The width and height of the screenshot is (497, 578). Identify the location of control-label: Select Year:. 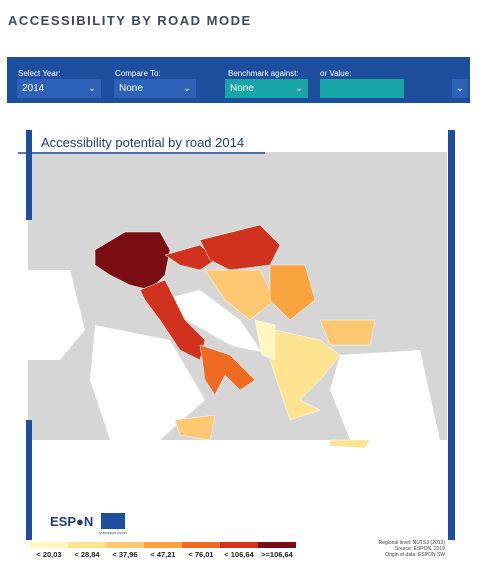
(39, 73).